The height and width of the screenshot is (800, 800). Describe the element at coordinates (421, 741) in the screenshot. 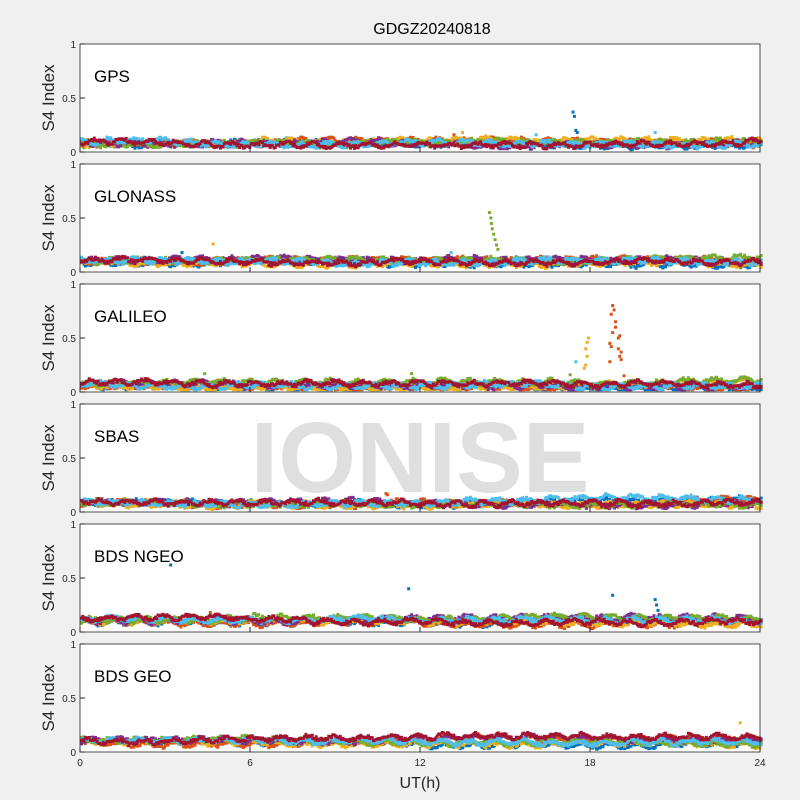

I see `series-1-points` at that location.